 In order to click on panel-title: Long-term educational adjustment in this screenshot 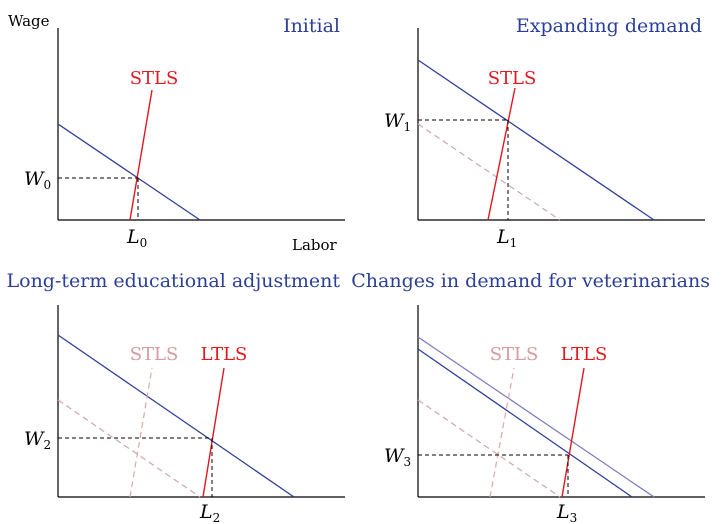, I will do `click(174, 281)`.